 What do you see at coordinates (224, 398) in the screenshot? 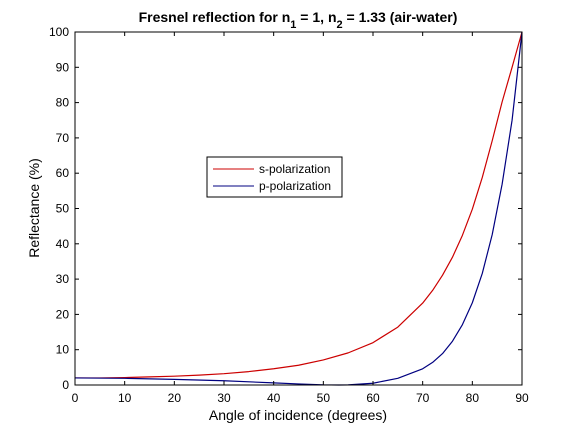
I see `x-tick-label: 30` at bounding box center [224, 398].